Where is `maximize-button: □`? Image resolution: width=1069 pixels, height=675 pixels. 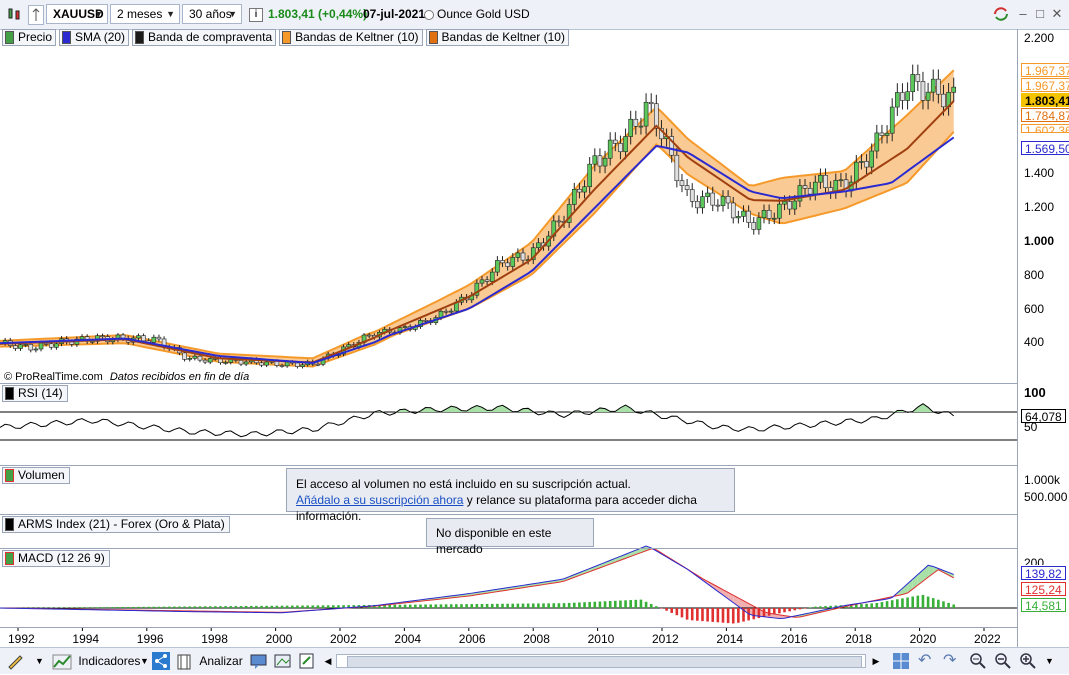 maximize-button: □ is located at coordinates (1040, 14).